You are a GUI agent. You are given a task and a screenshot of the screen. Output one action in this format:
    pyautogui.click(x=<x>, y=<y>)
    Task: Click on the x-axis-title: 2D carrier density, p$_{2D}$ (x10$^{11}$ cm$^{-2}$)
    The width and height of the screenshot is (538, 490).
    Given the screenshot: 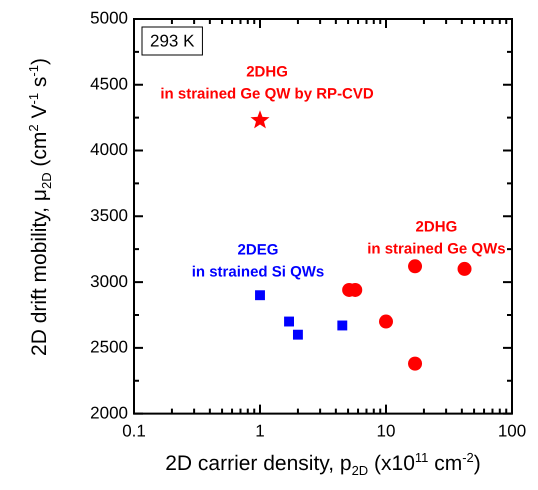 What is the action you would take?
    pyautogui.click(x=323, y=464)
    